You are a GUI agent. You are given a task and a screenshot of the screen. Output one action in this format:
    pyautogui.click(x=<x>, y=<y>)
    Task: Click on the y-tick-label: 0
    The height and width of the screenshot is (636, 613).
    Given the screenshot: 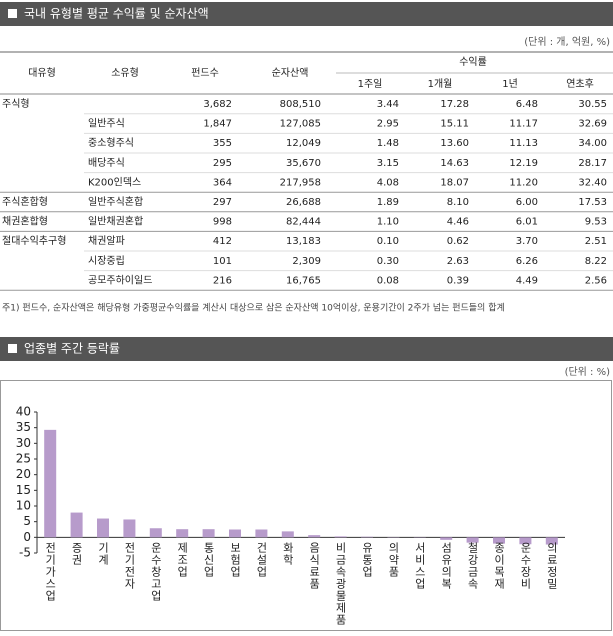 What is the action you would take?
    pyautogui.click(x=27, y=537)
    